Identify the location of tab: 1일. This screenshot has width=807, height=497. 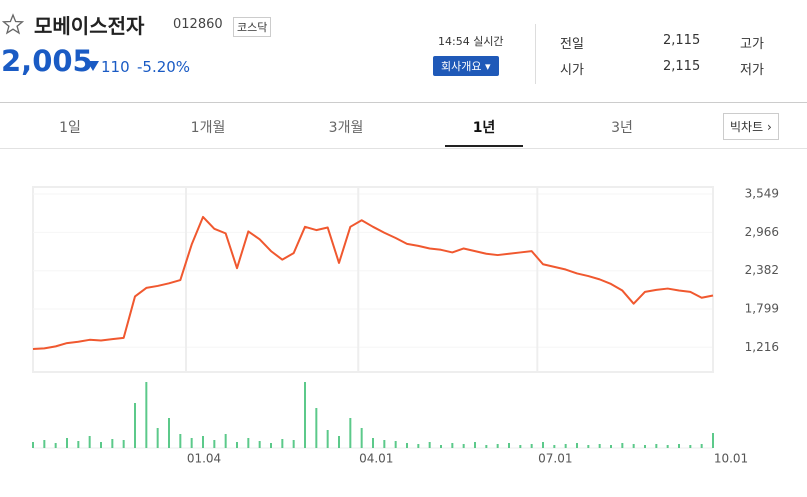
(70, 128).